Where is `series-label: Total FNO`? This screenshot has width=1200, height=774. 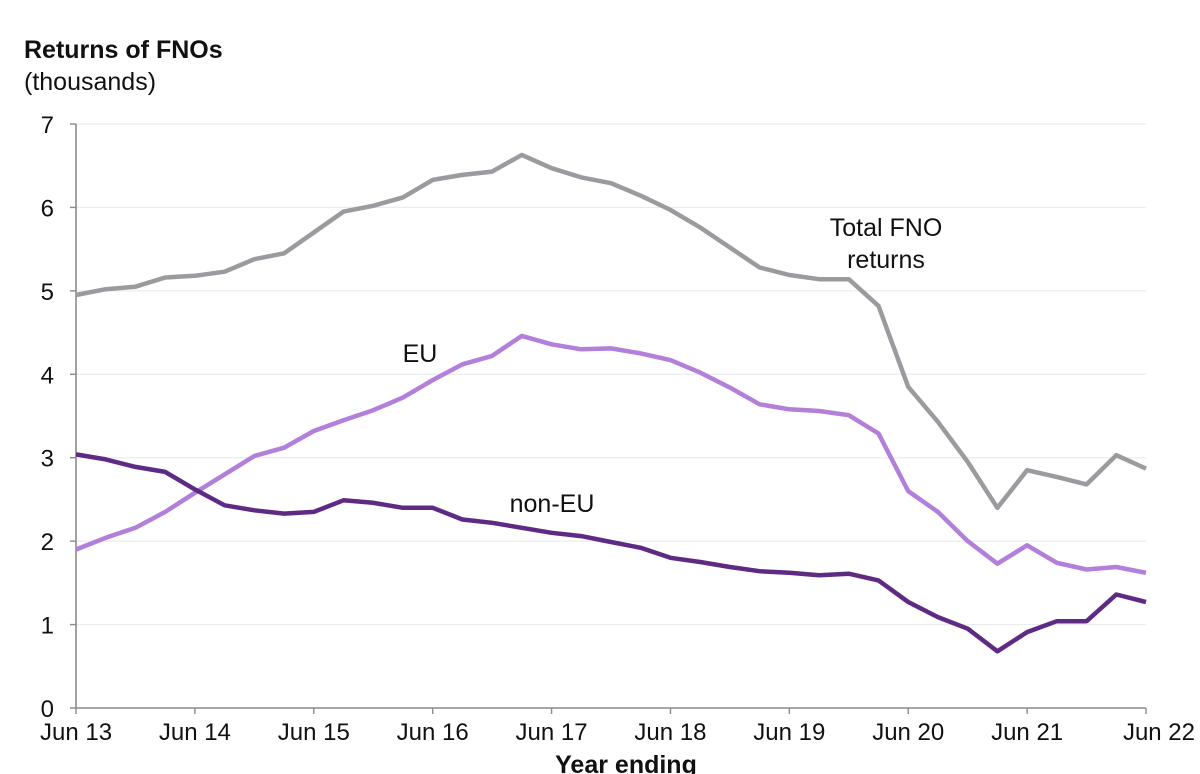
series-label: Total FNO is located at coordinates (886, 228).